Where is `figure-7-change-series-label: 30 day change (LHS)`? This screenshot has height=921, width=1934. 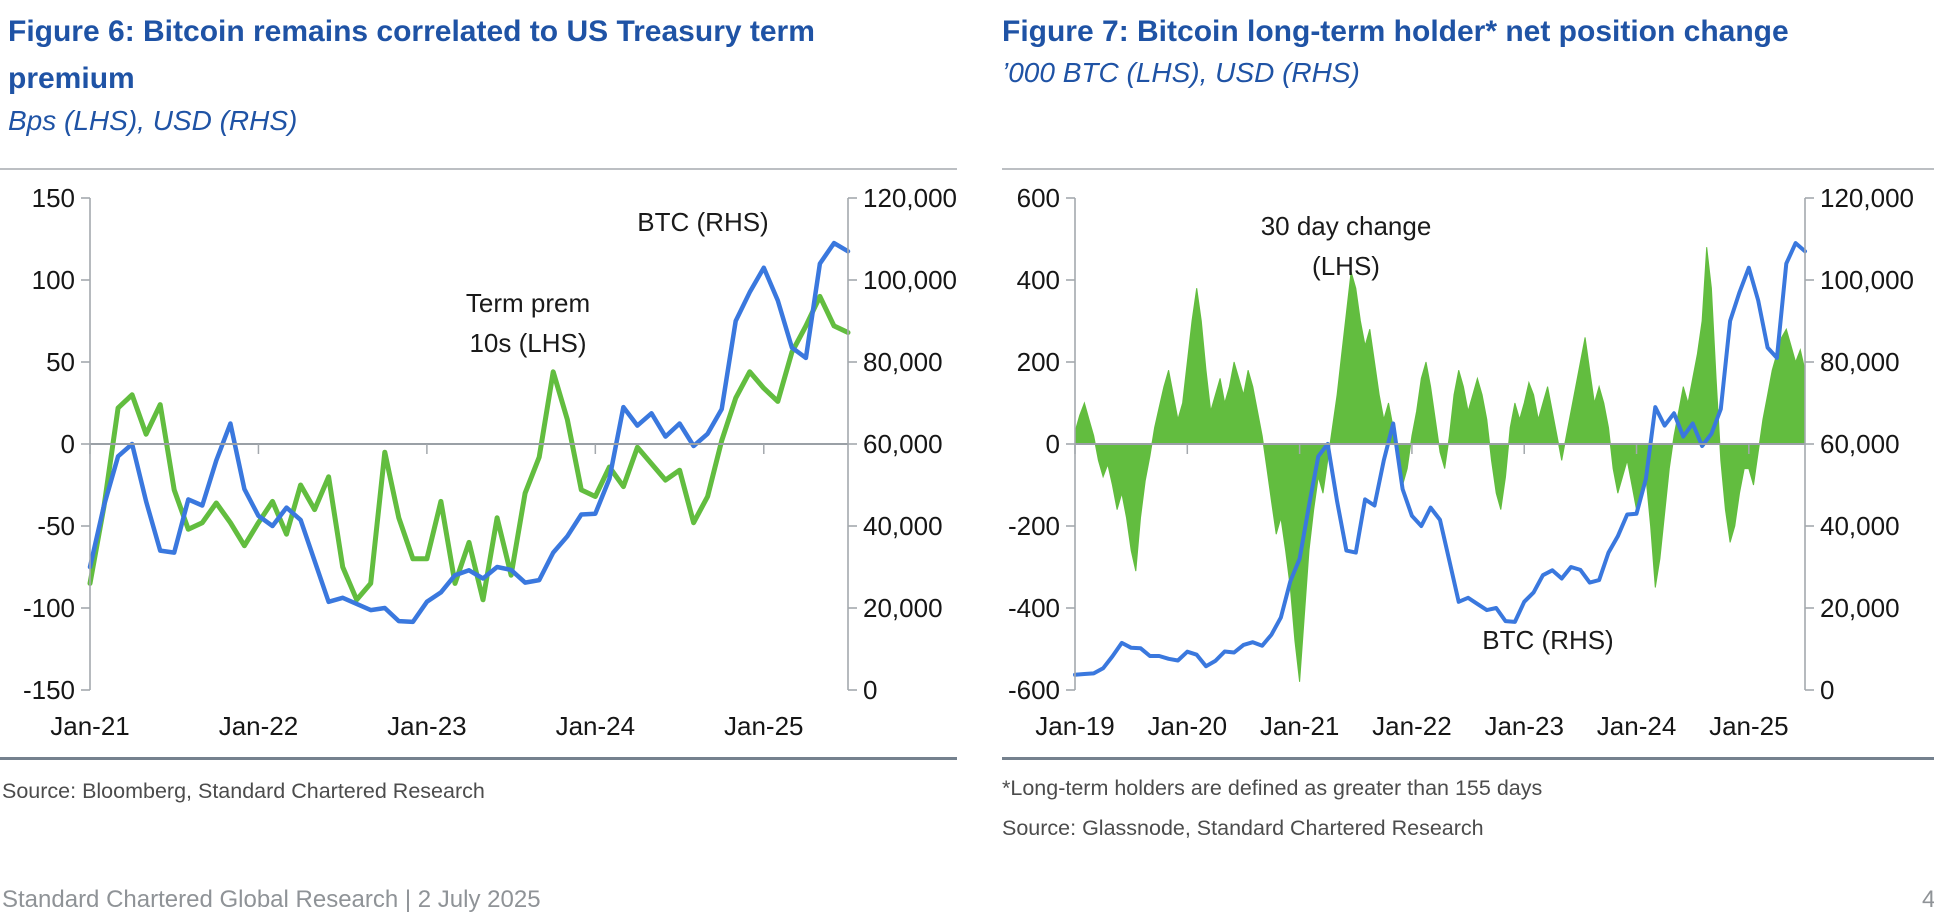 figure-7-change-series-label: 30 day change (LHS) is located at coordinates (1346, 246).